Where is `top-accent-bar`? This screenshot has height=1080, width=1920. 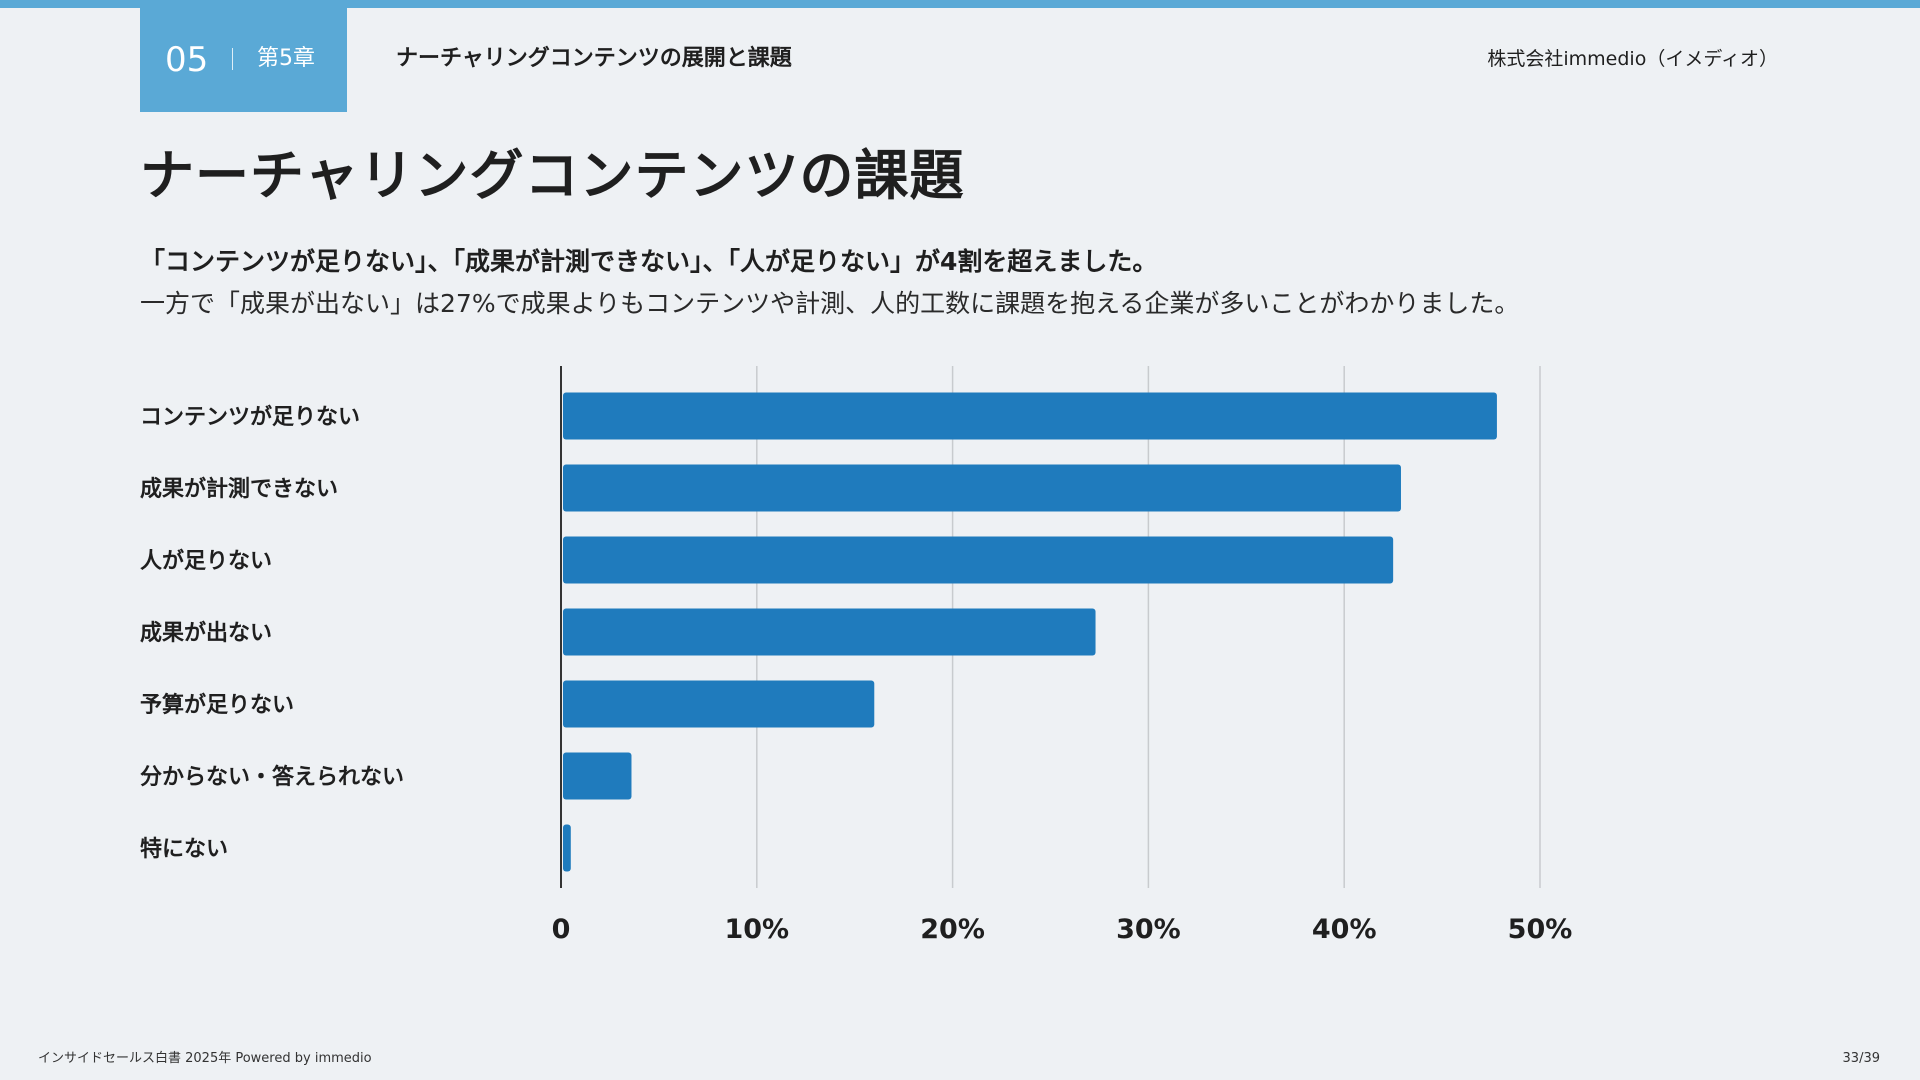 top-accent-bar is located at coordinates (960, 4).